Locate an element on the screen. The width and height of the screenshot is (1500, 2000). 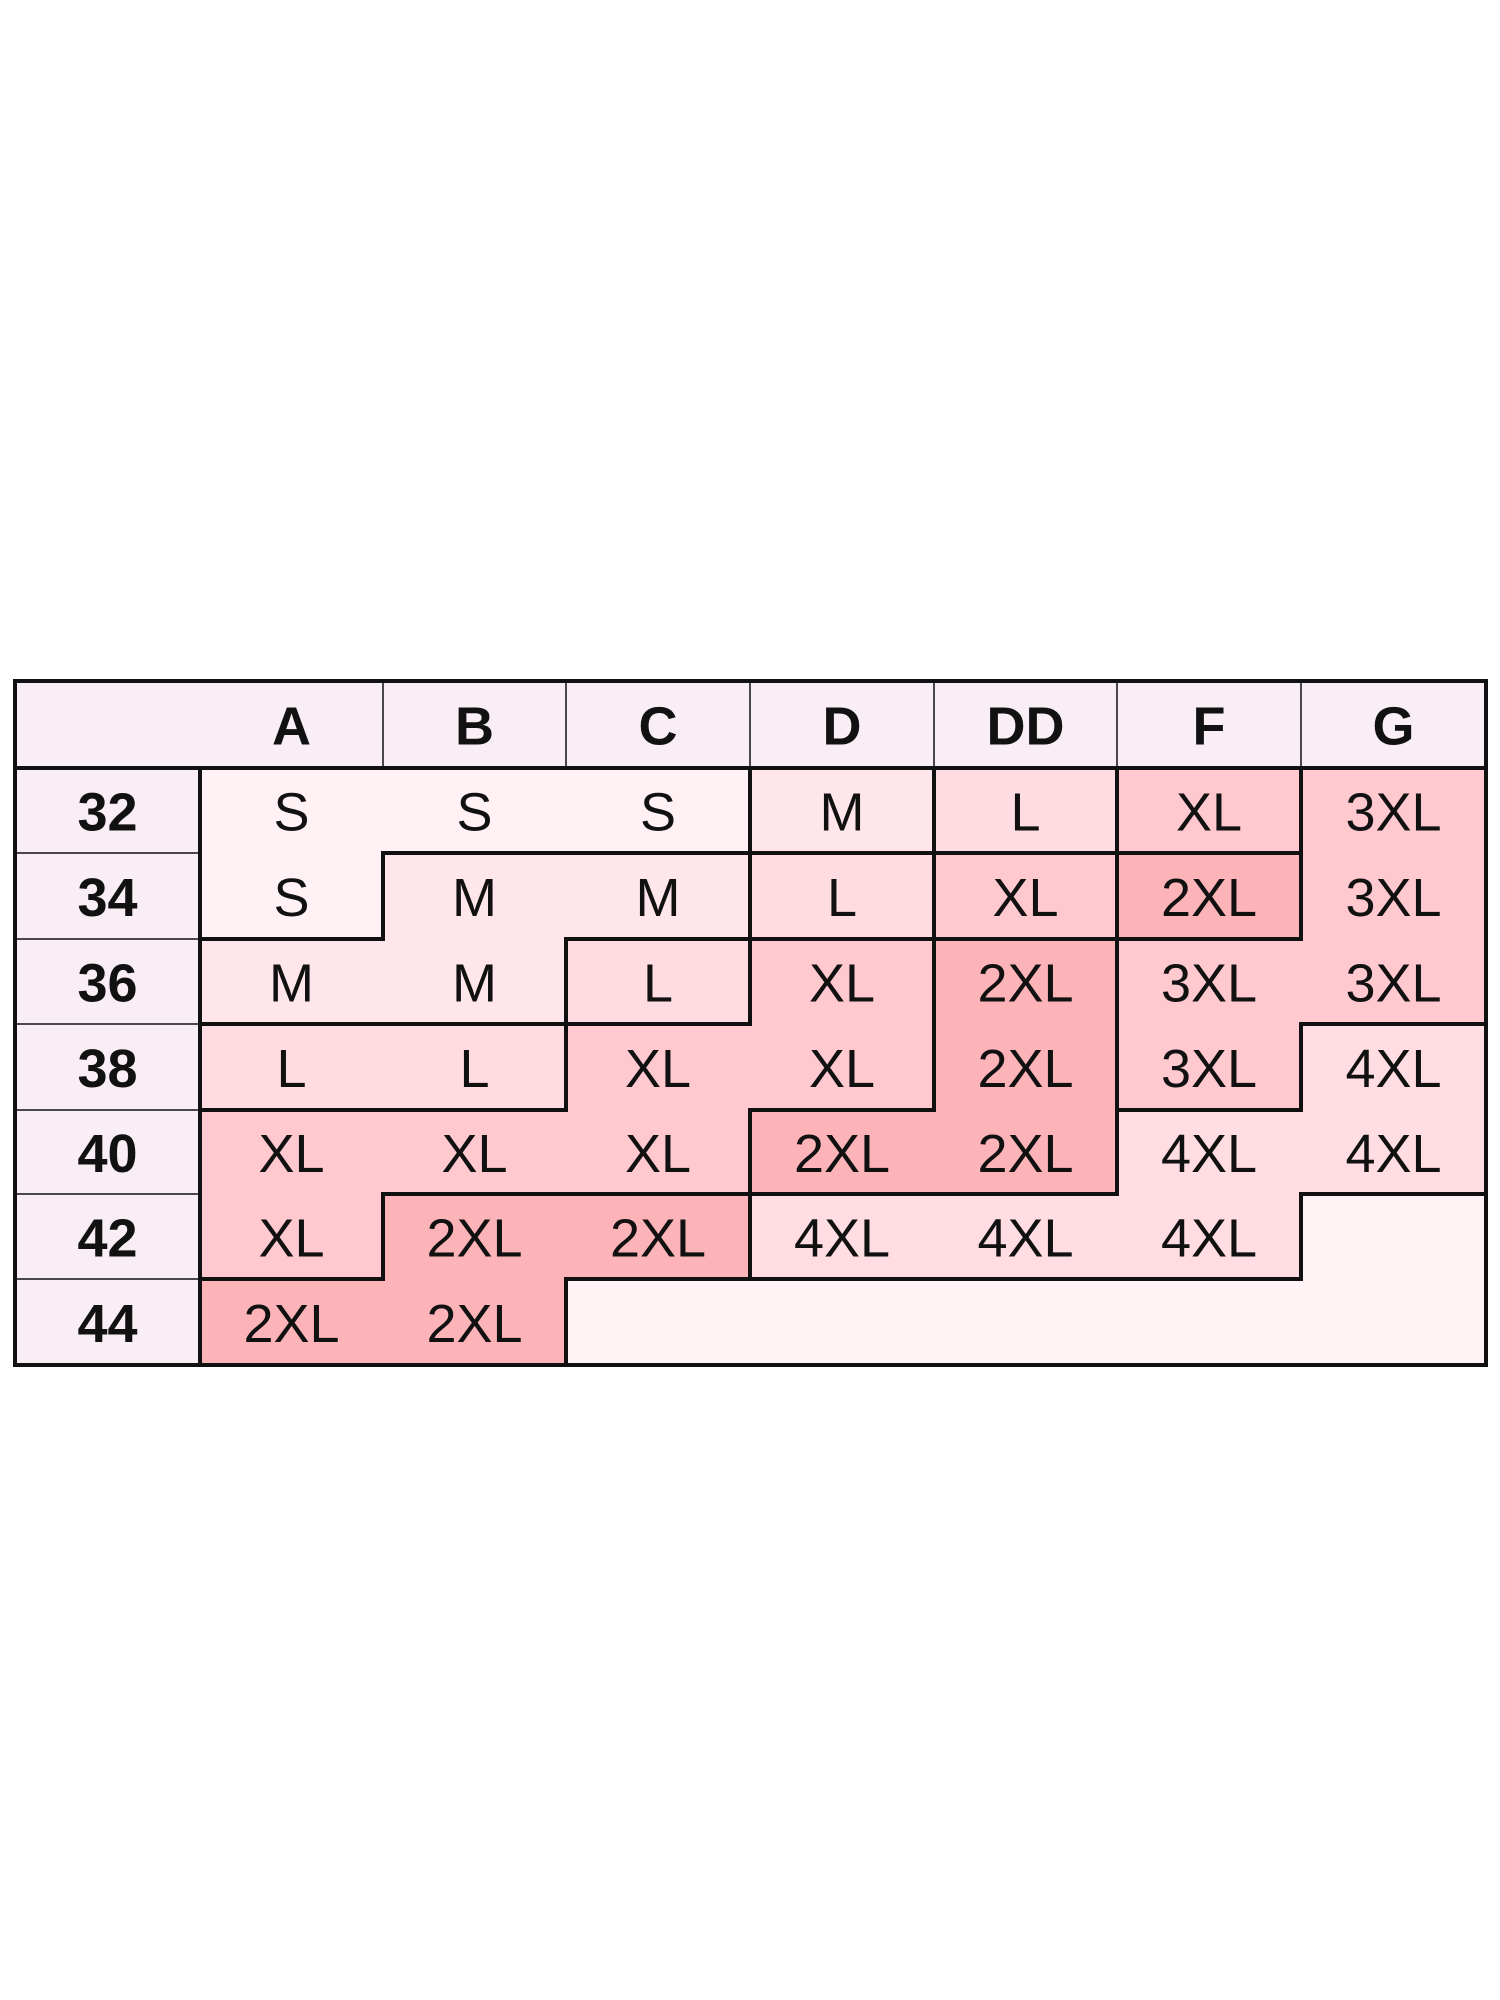
band-column is located at coordinates (107, 1066).